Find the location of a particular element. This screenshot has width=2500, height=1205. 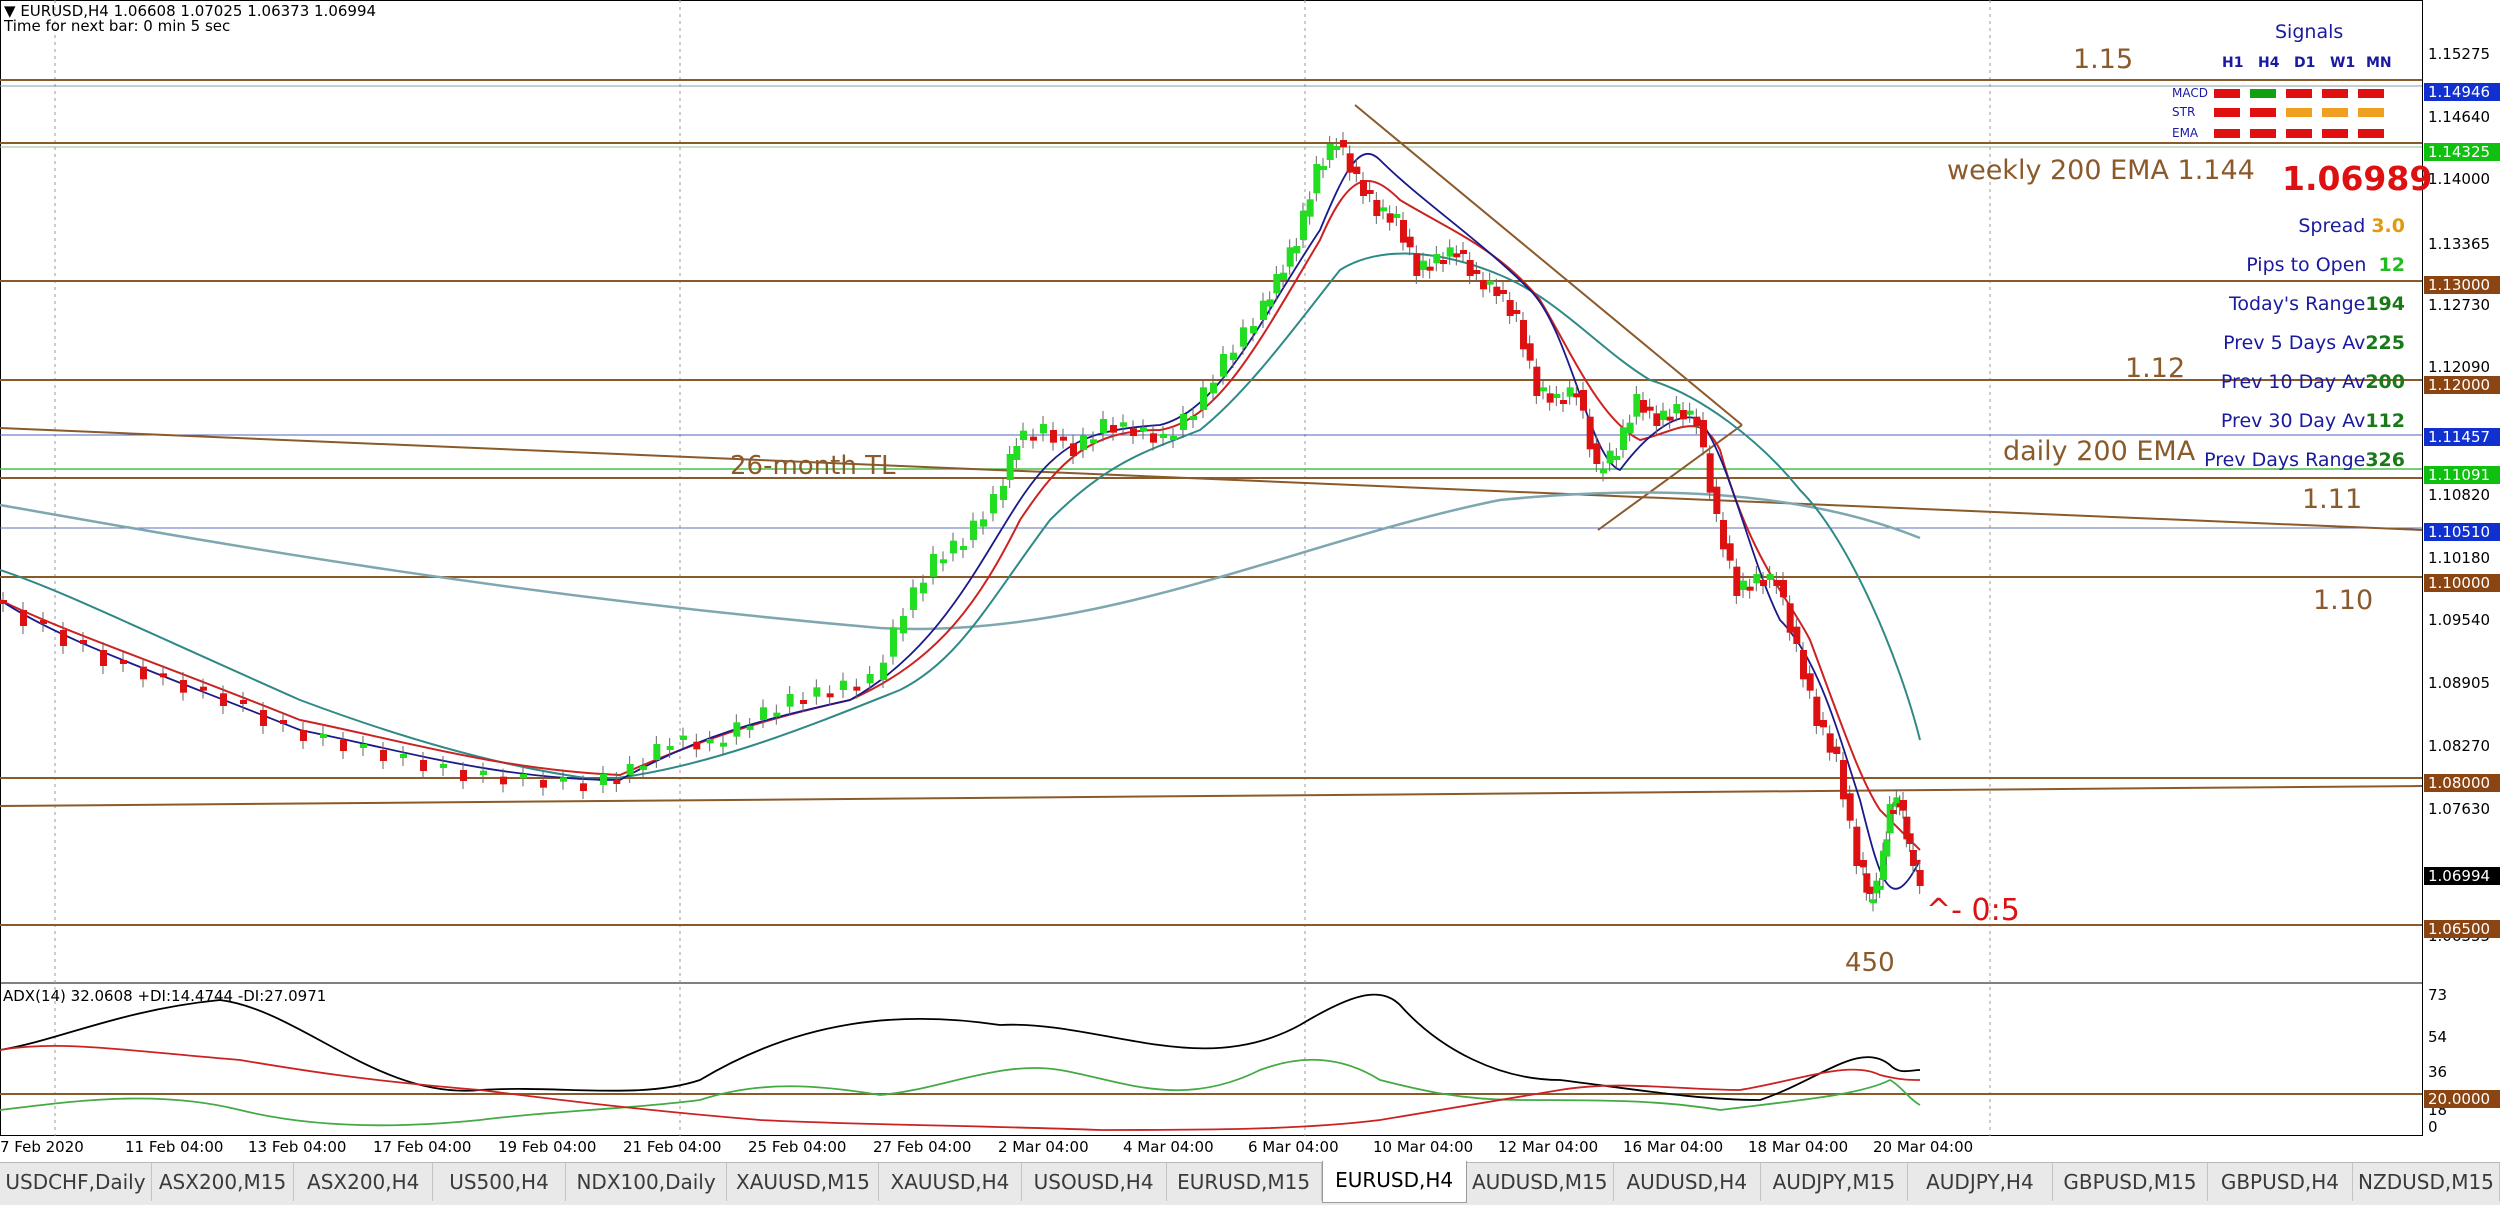

adx-tick-label: 54 is located at coordinates (2438, 1037).